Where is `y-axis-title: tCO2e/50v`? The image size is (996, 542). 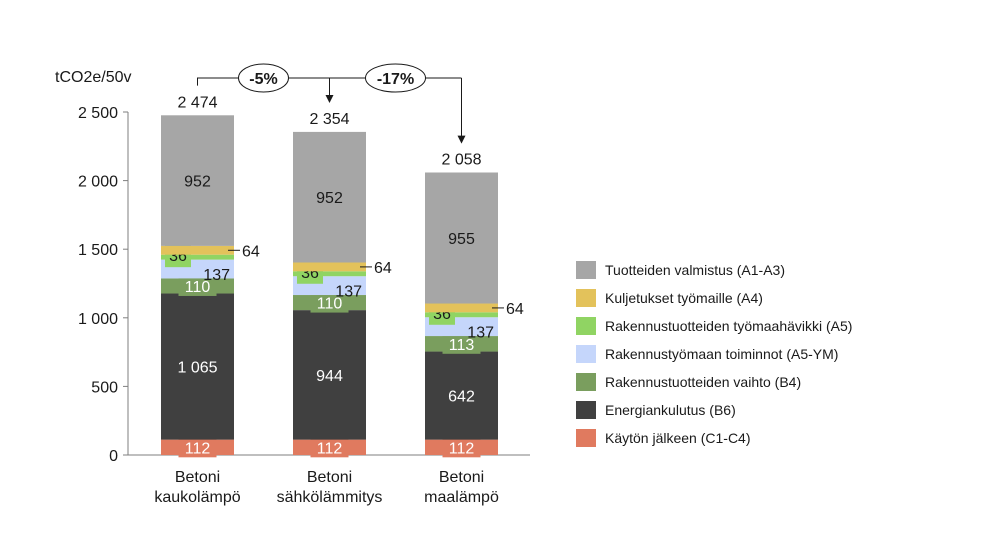
y-axis-title: tCO2e/50v is located at coordinates (93, 77).